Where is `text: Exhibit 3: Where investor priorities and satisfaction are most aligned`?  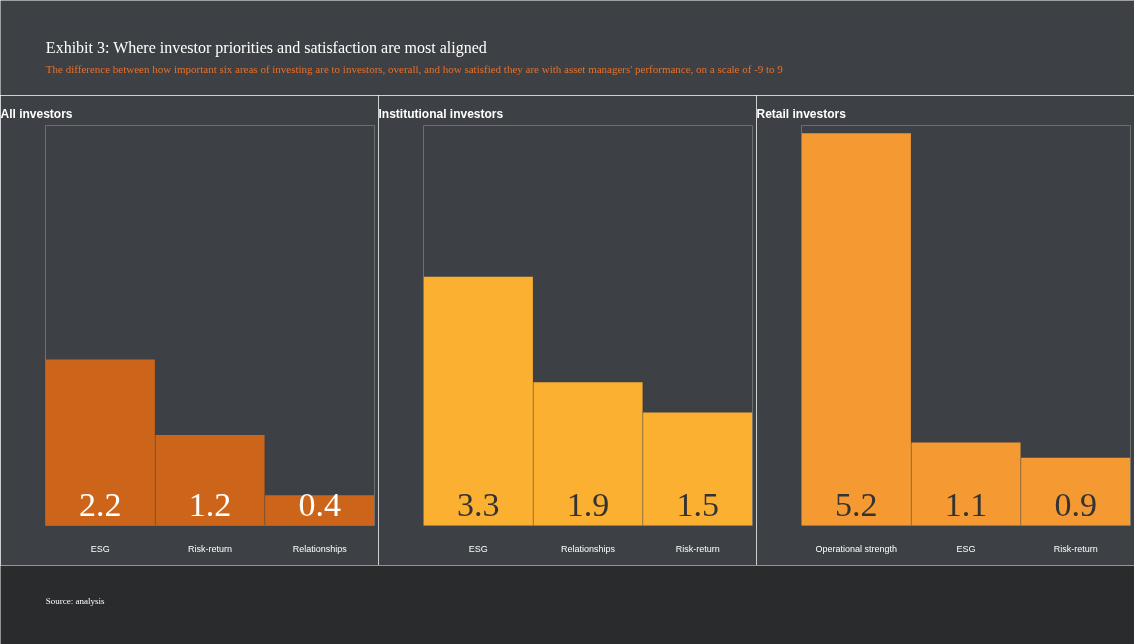
text: Exhibit 3: Where investor priorities and satisfaction are most aligned is located at coordinates (266, 47).